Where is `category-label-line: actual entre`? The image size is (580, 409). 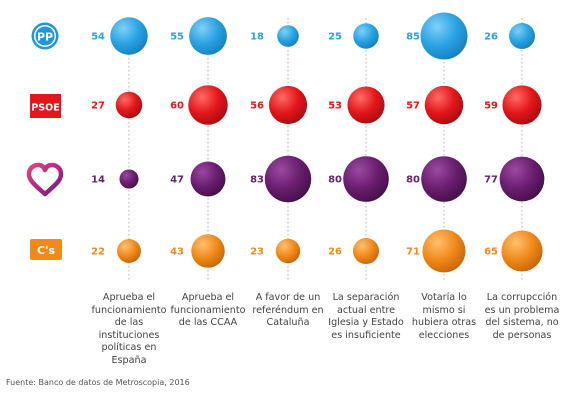 category-label-line: actual entre is located at coordinates (366, 310).